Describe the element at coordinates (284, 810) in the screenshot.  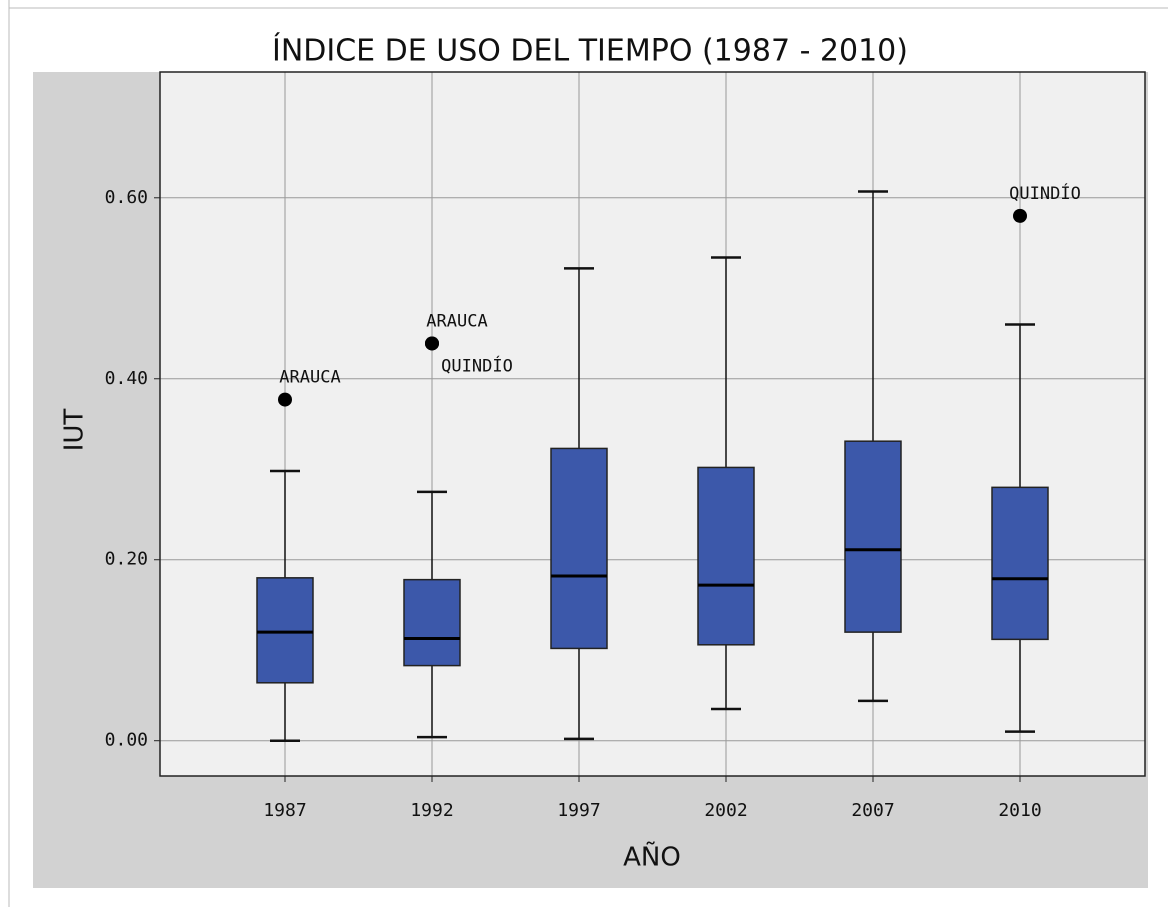
I see `x-tick-label: 1987` at that location.